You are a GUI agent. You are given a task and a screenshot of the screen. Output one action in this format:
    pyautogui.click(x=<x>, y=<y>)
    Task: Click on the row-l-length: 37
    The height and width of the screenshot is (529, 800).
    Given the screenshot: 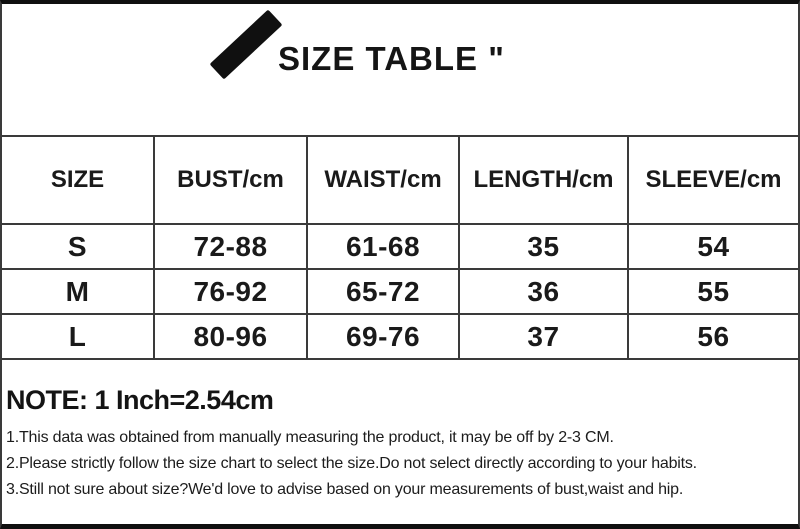 What is the action you would take?
    pyautogui.click(x=542, y=335)
    